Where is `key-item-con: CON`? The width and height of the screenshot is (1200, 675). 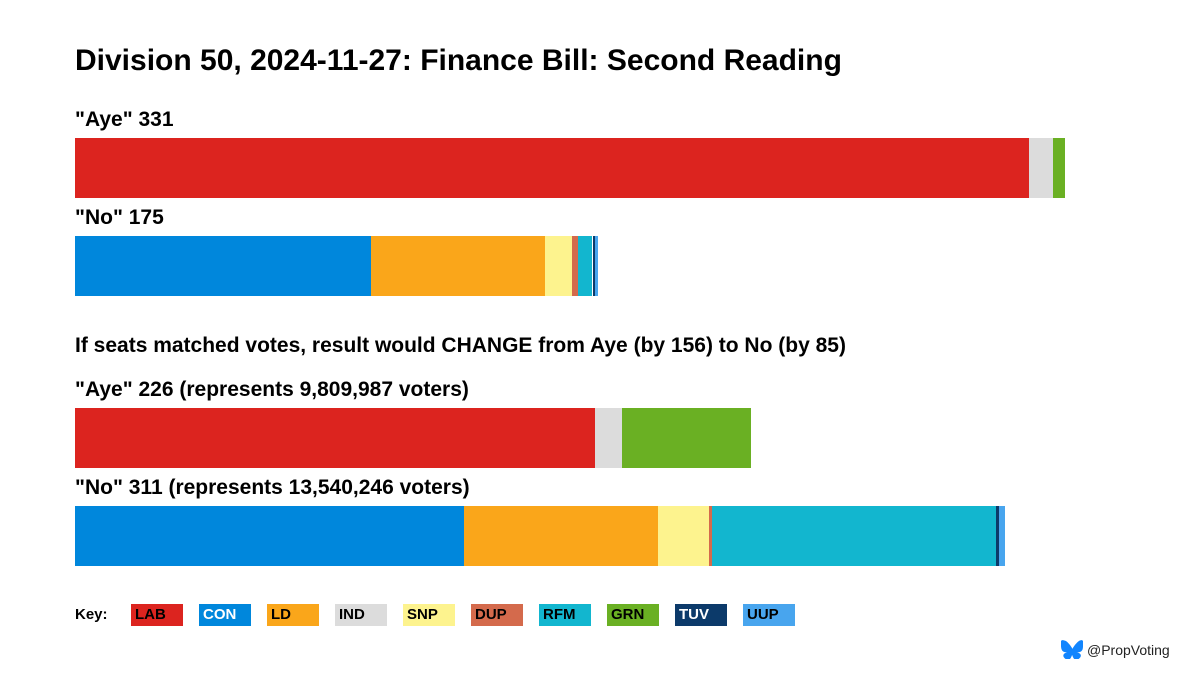
key-item-con: CON is located at coordinates (225, 615).